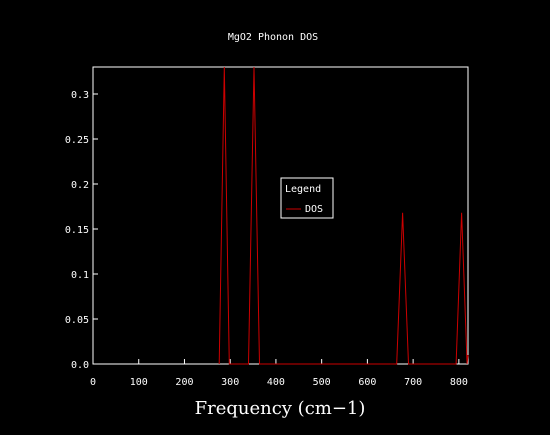 The image size is (550, 435). What do you see at coordinates (303, 189) in the screenshot?
I see `legend-title: Legend` at bounding box center [303, 189].